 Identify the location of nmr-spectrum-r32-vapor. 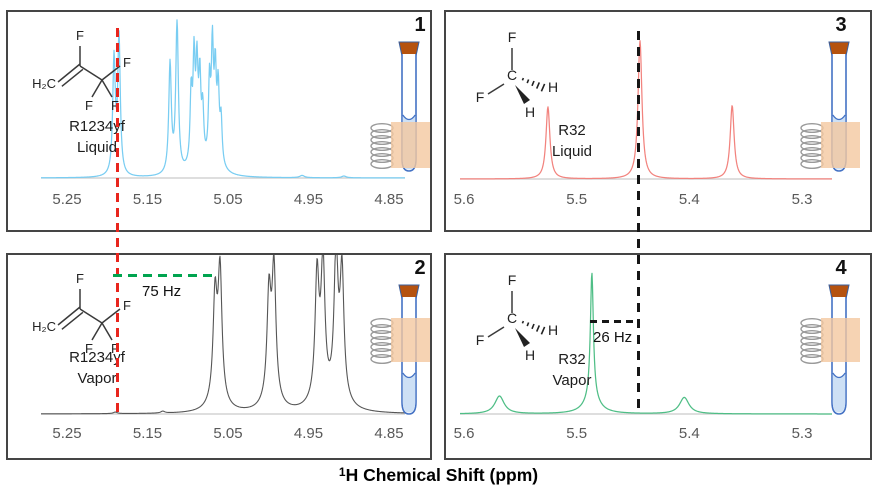
(646, 343).